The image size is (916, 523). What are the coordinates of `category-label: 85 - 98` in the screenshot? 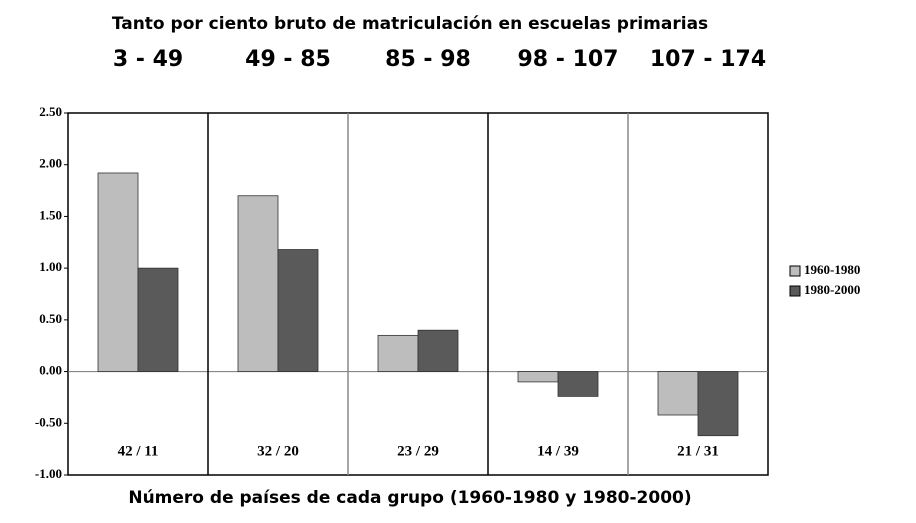 It's located at (428, 59).